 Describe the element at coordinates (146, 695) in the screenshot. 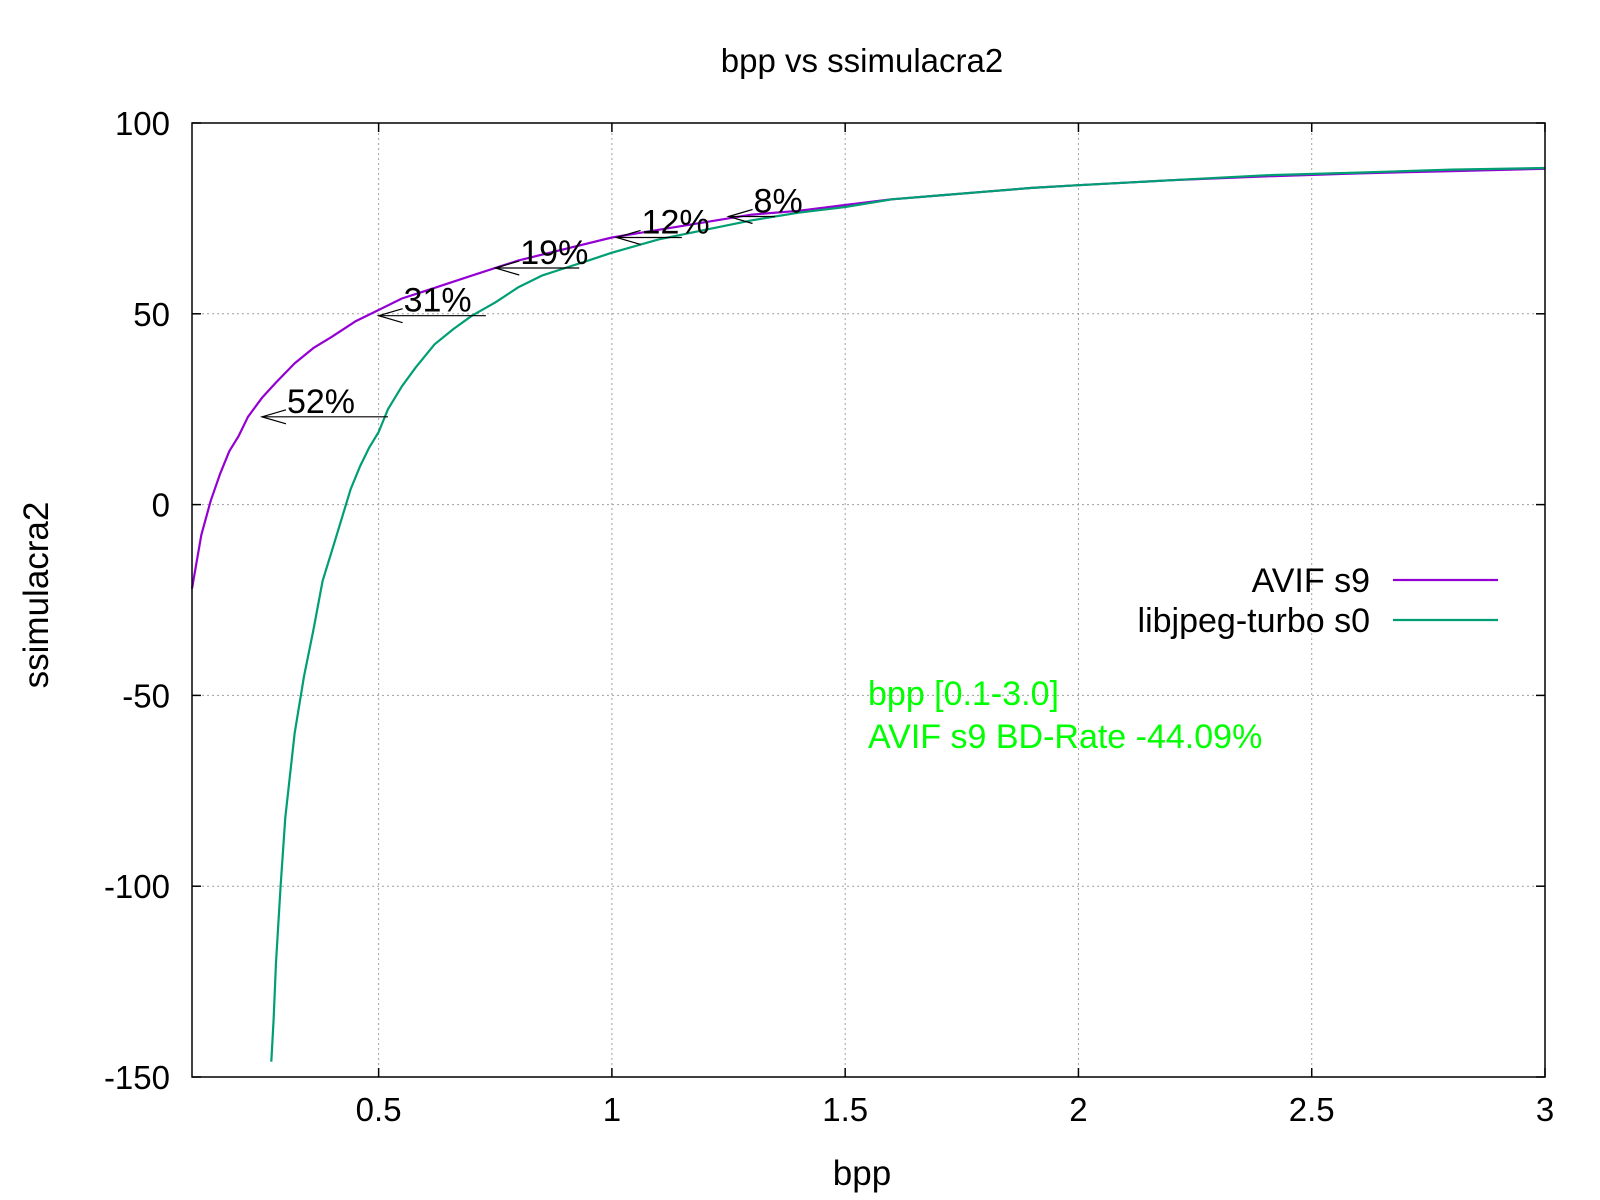

I see `y-tick-label: -50` at that location.